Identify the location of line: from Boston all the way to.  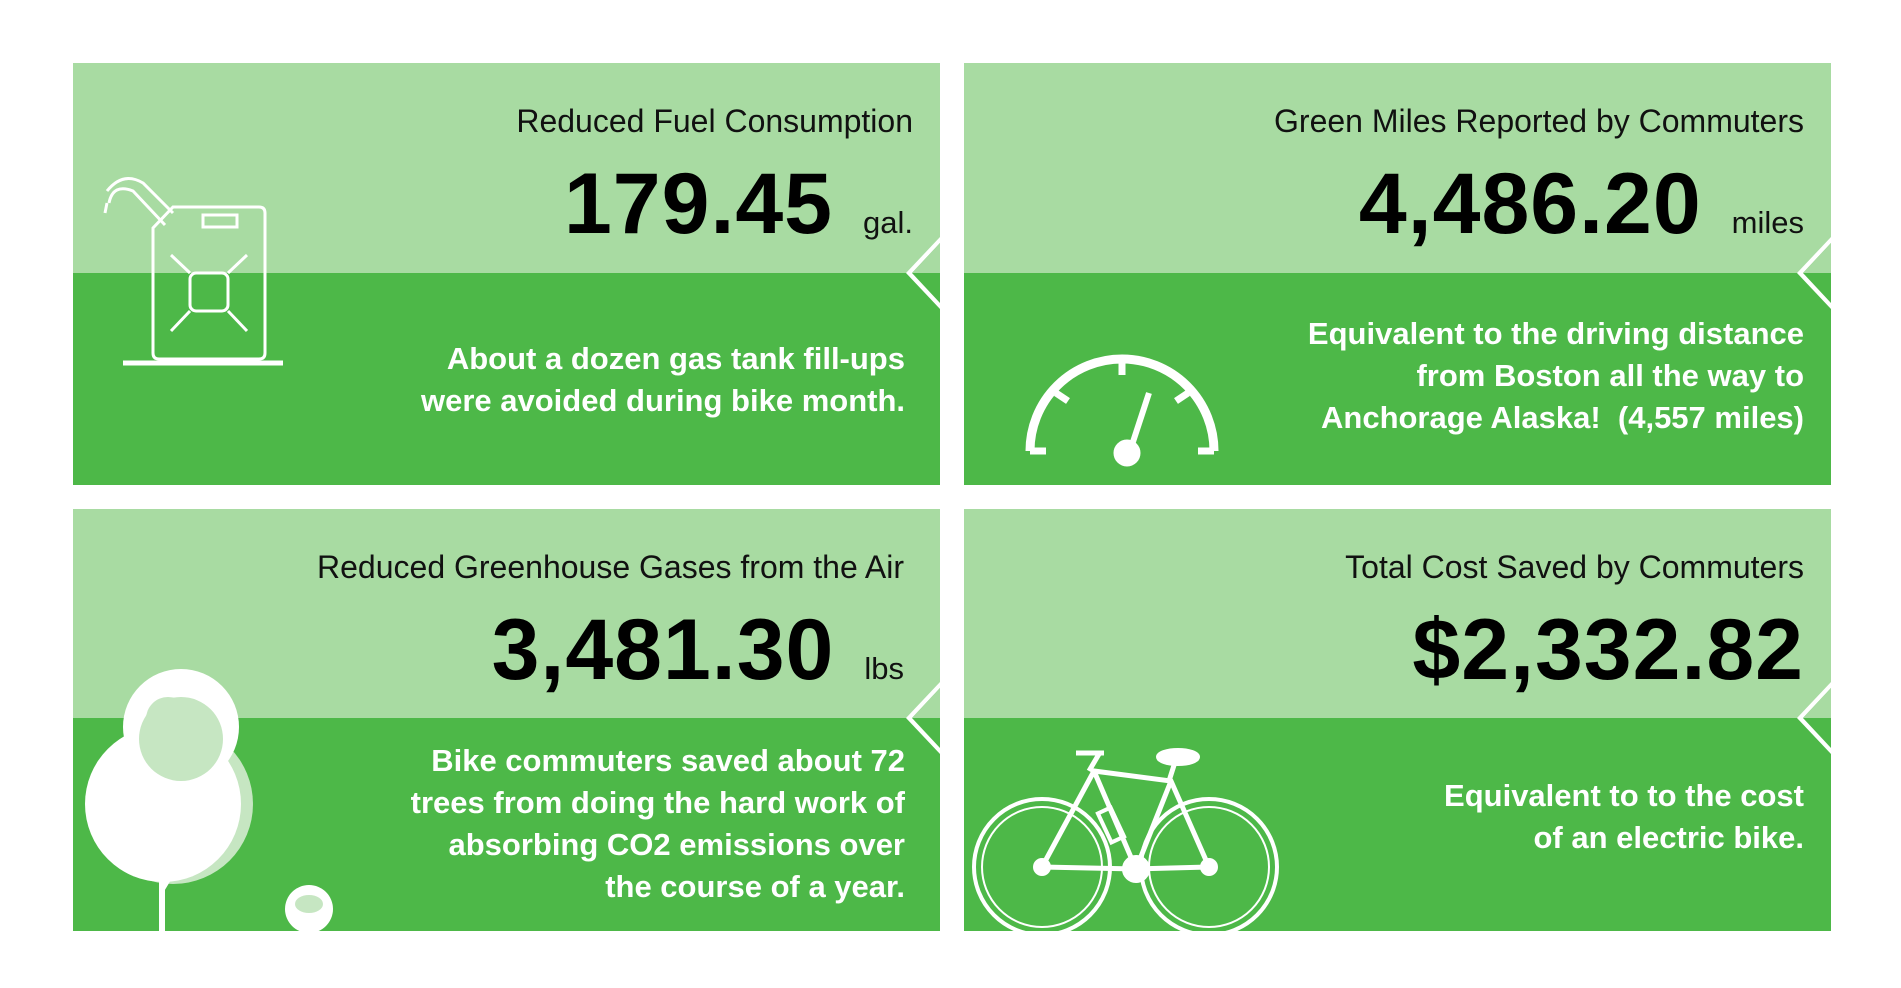
(1610, 375).